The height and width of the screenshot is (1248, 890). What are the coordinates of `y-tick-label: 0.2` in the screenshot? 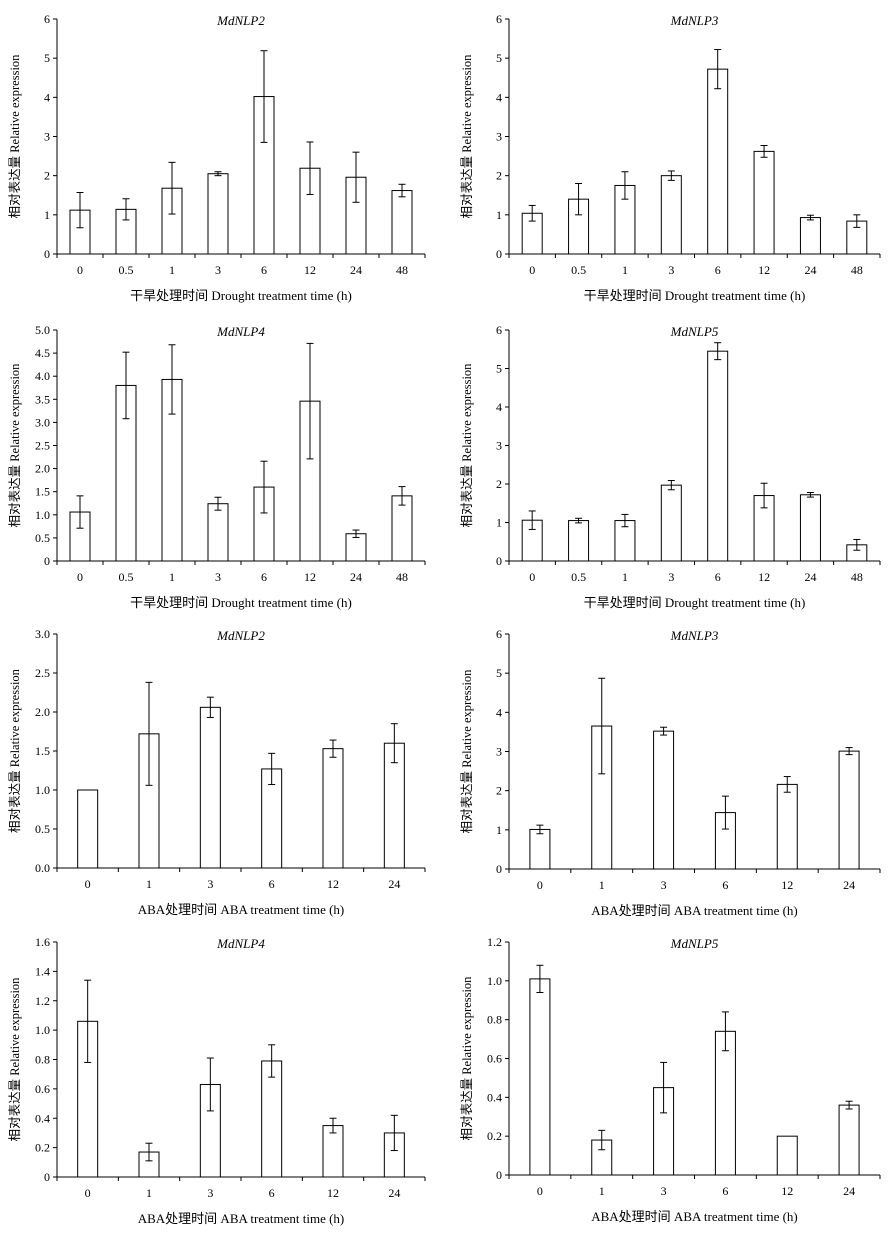 It's located at (494, 1136).